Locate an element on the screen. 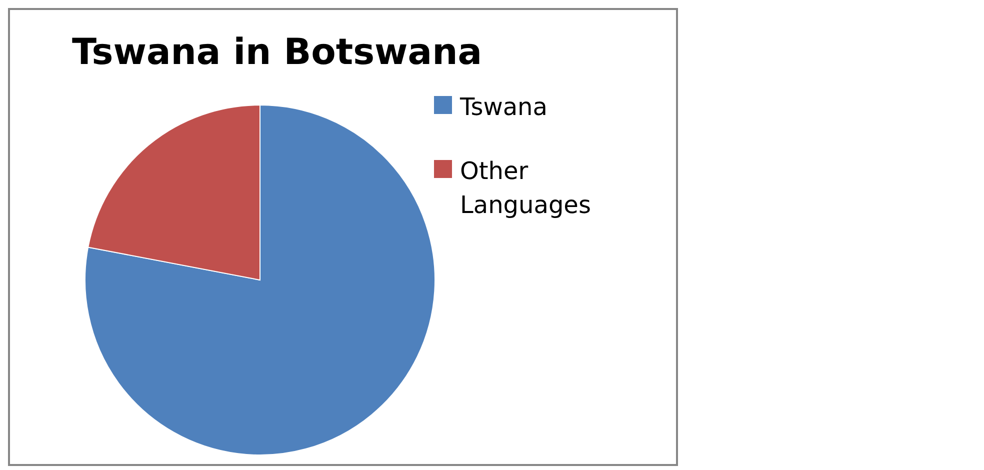 This screenshot has width=984, height=470. legend-label: Tswana is located at coordinates (504, 107).